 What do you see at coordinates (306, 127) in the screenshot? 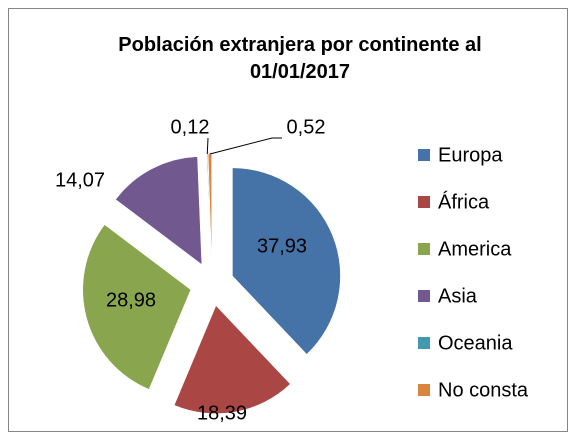
I see `data-label: 0,52` at bounding box center [306, 127].